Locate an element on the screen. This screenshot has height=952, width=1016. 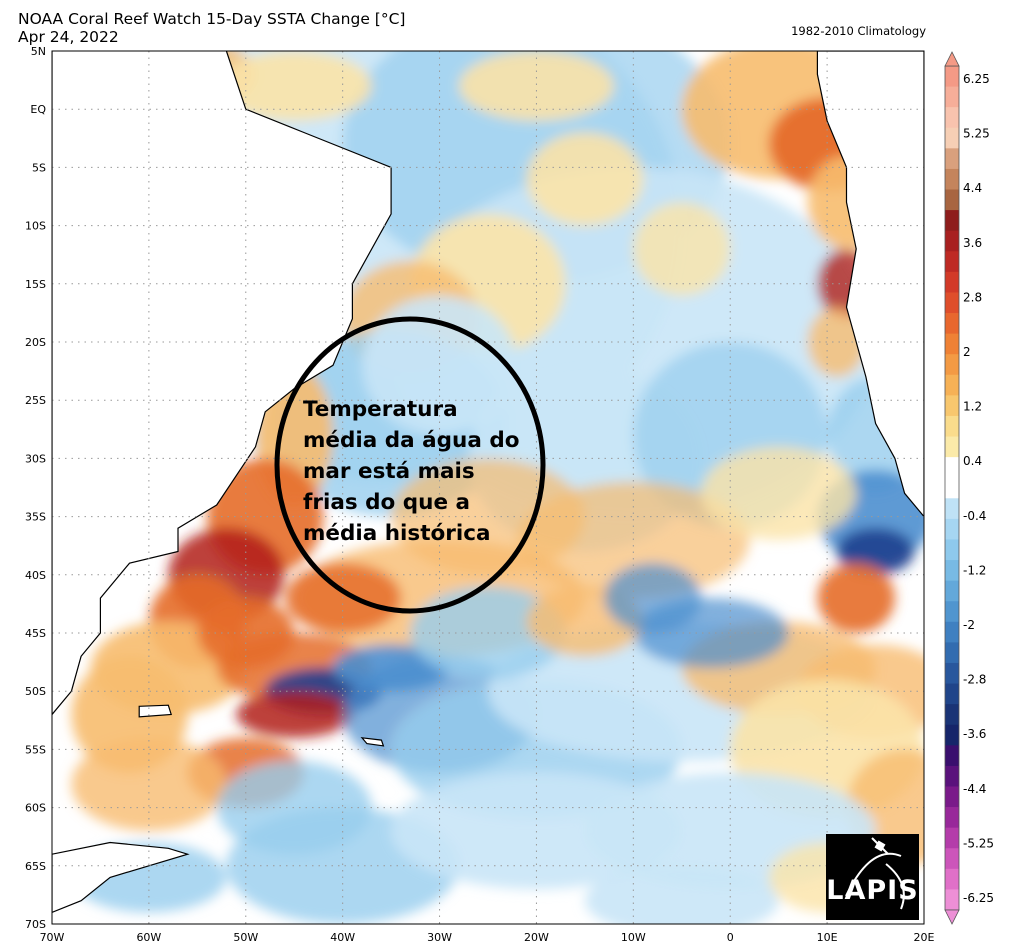
lon-label: 0 is located at coordinates (730, 937).